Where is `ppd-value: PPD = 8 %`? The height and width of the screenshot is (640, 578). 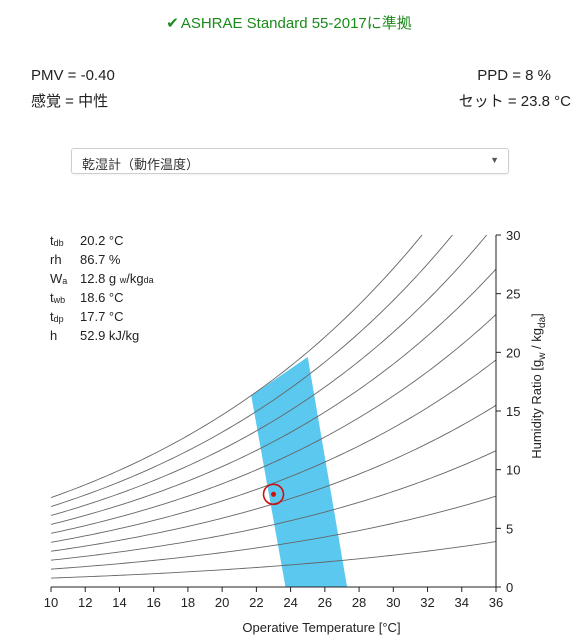
ppd-value: PPD = 8 % is located at coordinates (514, 75).